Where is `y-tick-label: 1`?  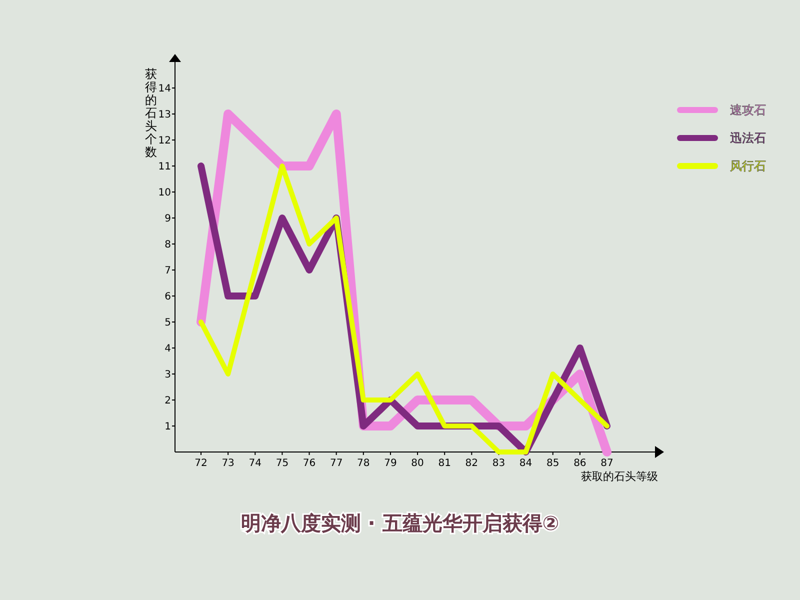 y-tick-label: 1 is located at coordinates (167, 427).